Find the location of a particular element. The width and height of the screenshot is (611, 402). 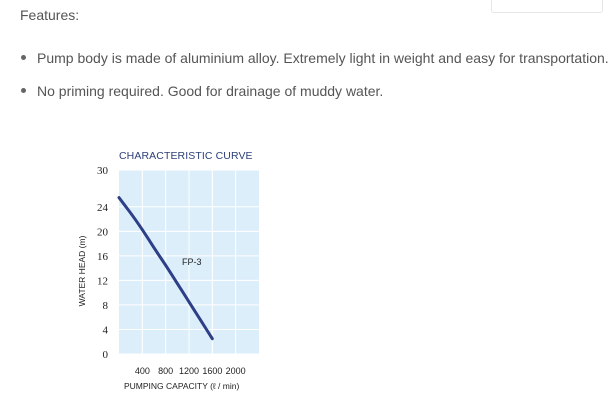

x-axis-label: PUMPING CAPACITY (ℓ / min) is located at coordinates (182, 386).